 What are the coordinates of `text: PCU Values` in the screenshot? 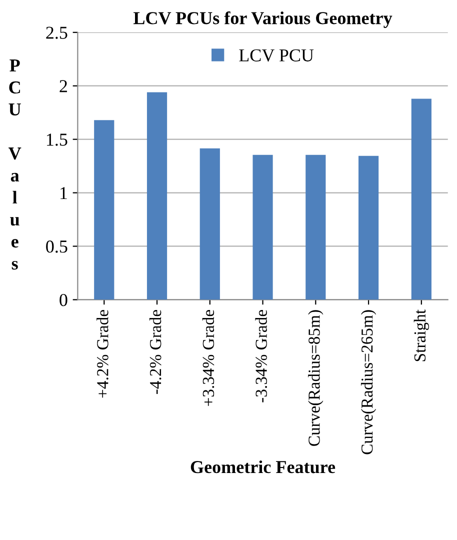 It's located at (15, 165).